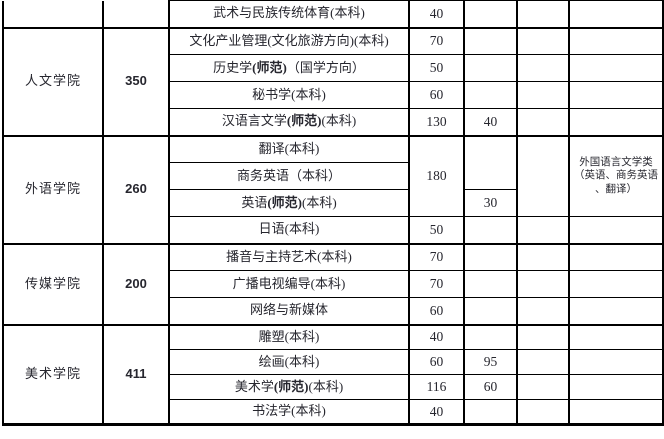 This screenshot has width=664, height=439. Describe the element at coordinates (289, 230) in the screenshot. I see `major-cell: 日语(本科)` at that location.